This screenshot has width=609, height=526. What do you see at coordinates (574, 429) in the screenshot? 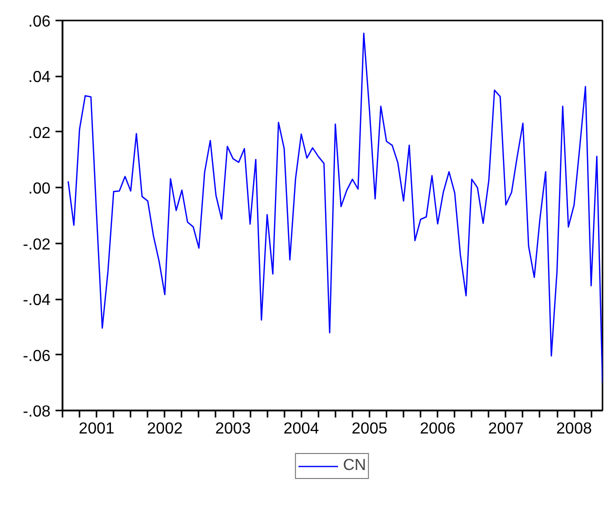
I see `x-tick-label: 2008` at bounding box center [574, 429].